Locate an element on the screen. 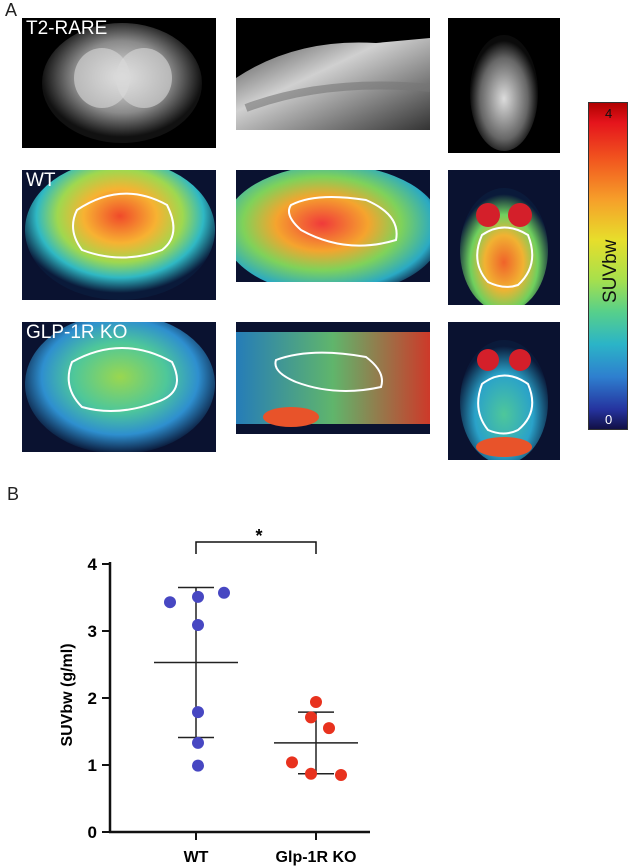 Image resolution: width=633 pixels, height=867 pixels. wt-coronal-image: WT is located at coordinates (119, 235).